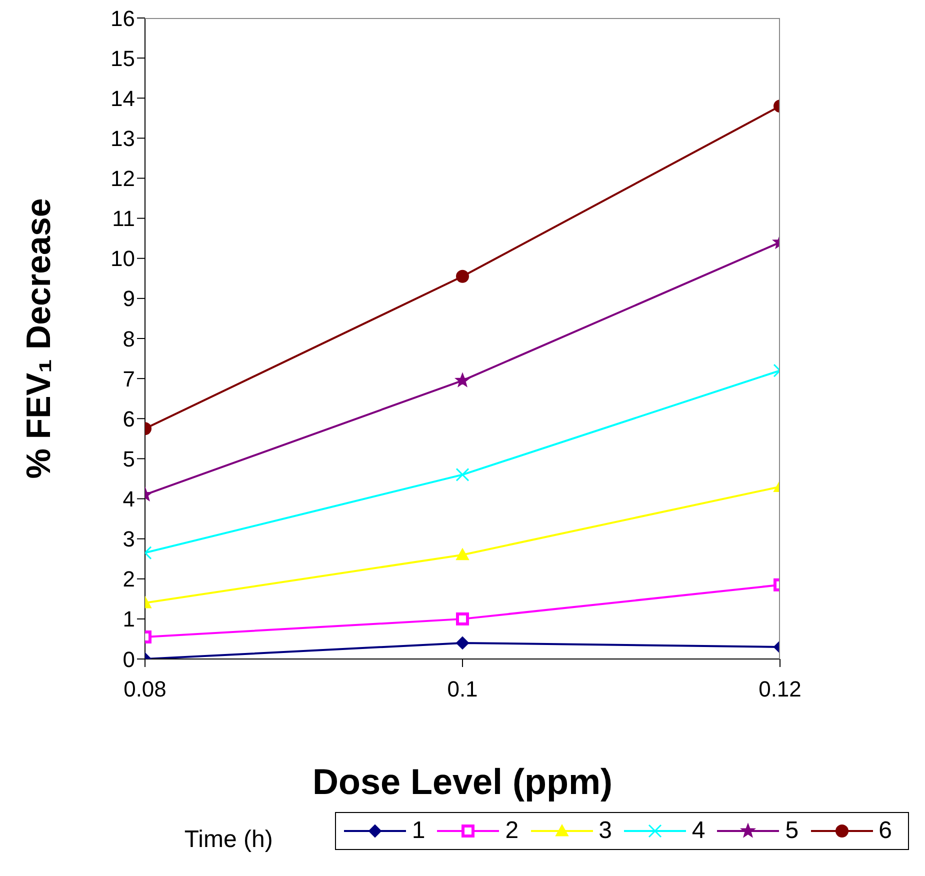 This screenshot has height=876, width=925. What do you see at coordinates (228, 840) in the screenshot?
I see `legend-title: Time (h)` at bounding box center [228, 840].